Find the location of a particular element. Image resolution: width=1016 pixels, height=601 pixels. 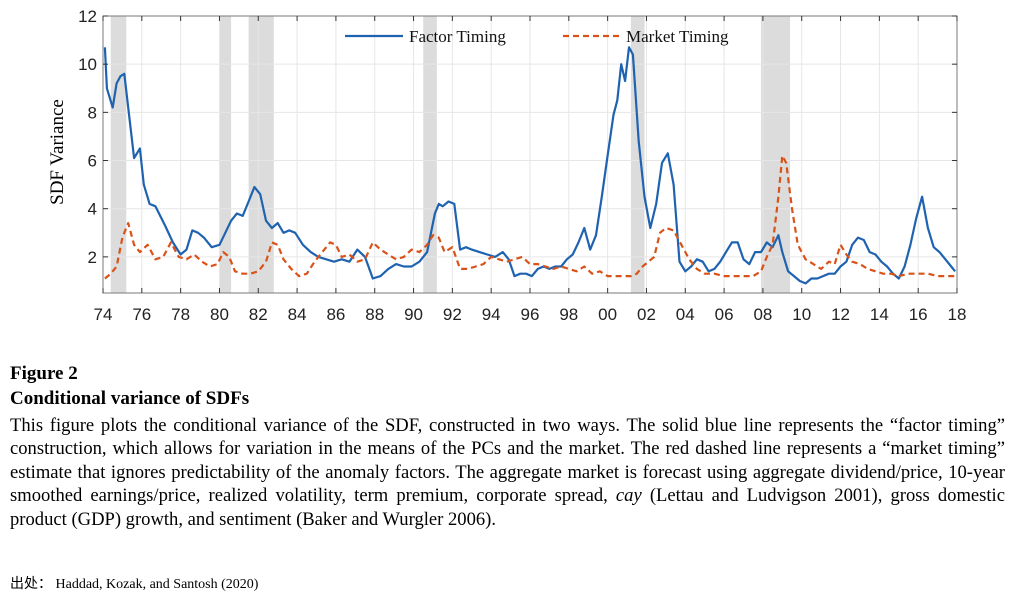

x-tick-label: 10 is located at coordinates (801, 314).